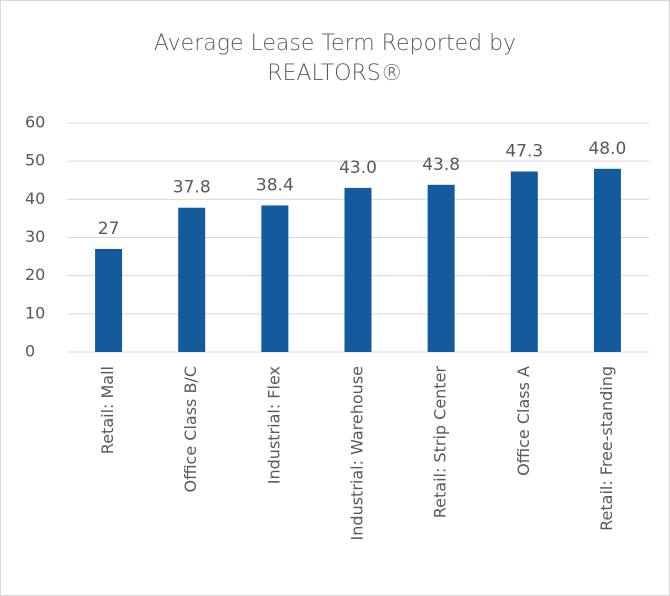 The width and height of the screenshot is (670, 596). Describe the element at coordinates (35, 160) in the screenshot. I see `y-tick-label: 50` at that location.